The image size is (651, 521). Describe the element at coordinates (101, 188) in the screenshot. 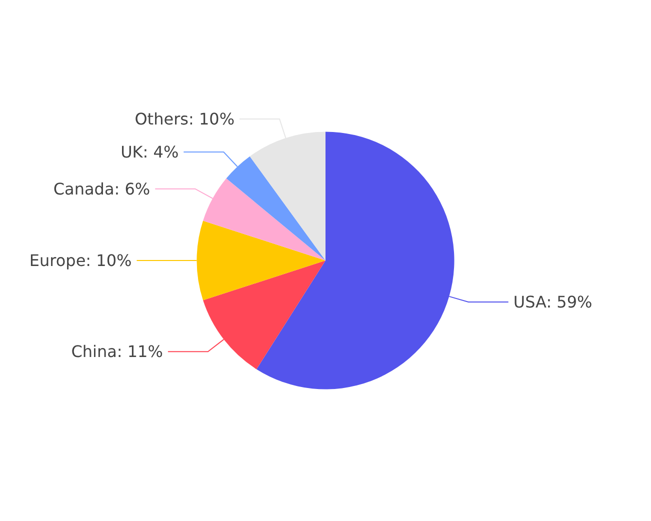

I see `slice-label: Canada: 6%` at that location.